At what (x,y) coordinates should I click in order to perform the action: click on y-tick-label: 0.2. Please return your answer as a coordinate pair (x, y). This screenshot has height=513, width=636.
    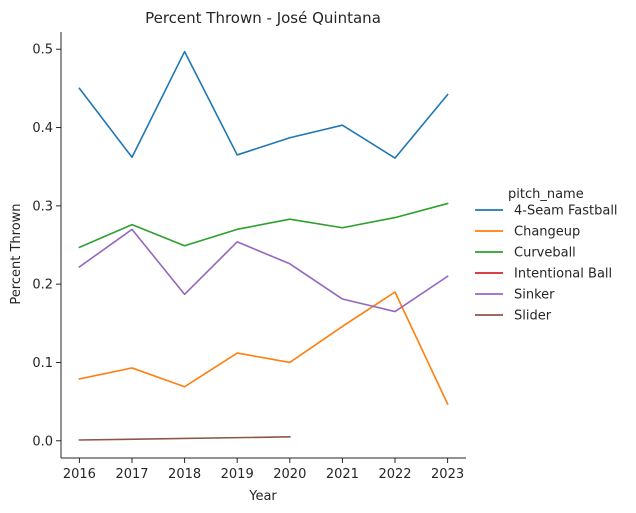
    Looking at the image, I should click on (42, 285).